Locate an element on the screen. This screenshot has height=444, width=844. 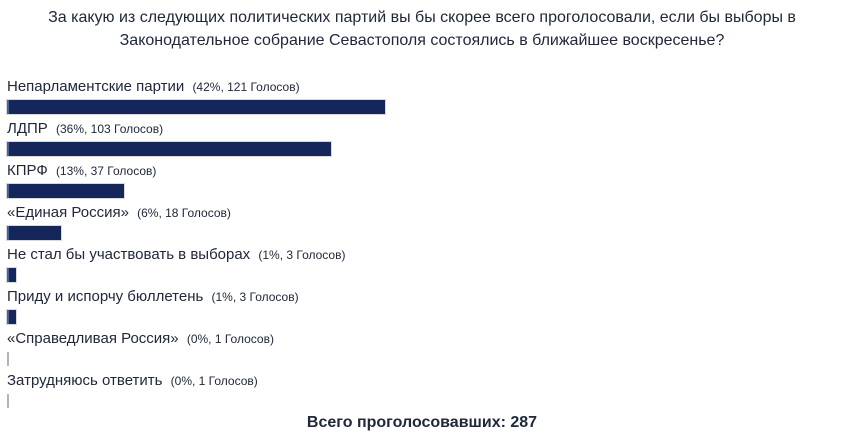
option-stats: (13%, 37 Голосов) is located at coordinates (106, 171).